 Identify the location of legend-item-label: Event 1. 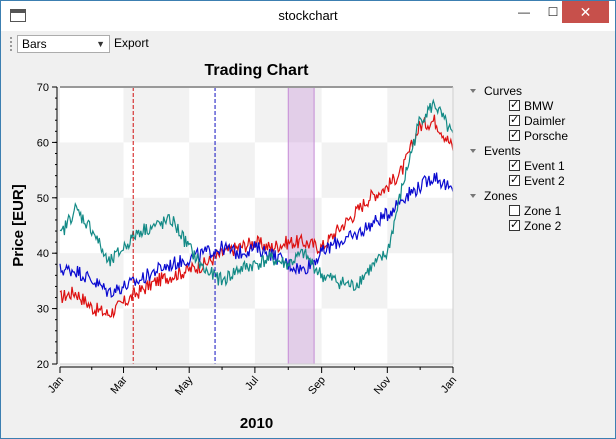
(544, 165).